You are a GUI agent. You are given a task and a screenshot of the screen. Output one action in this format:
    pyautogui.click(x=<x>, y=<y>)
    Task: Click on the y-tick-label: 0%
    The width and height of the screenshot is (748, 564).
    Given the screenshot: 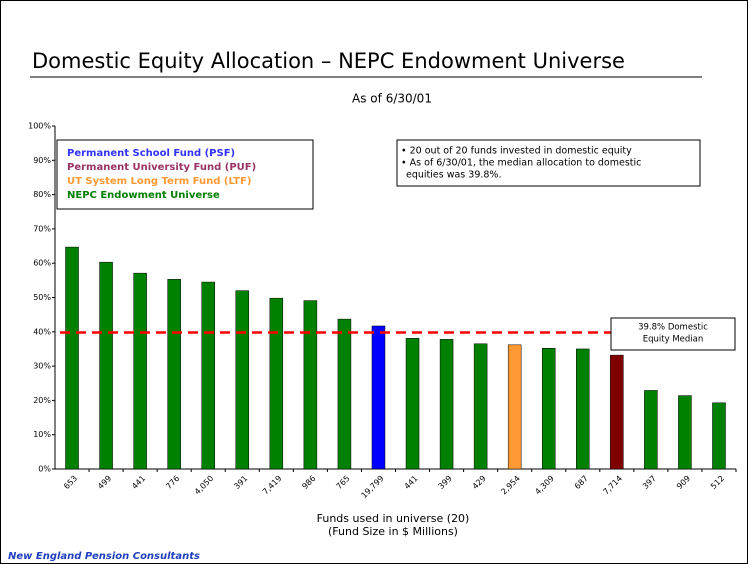 What is the action you would take?
    pyautogui.click(x=44, y=469)
    